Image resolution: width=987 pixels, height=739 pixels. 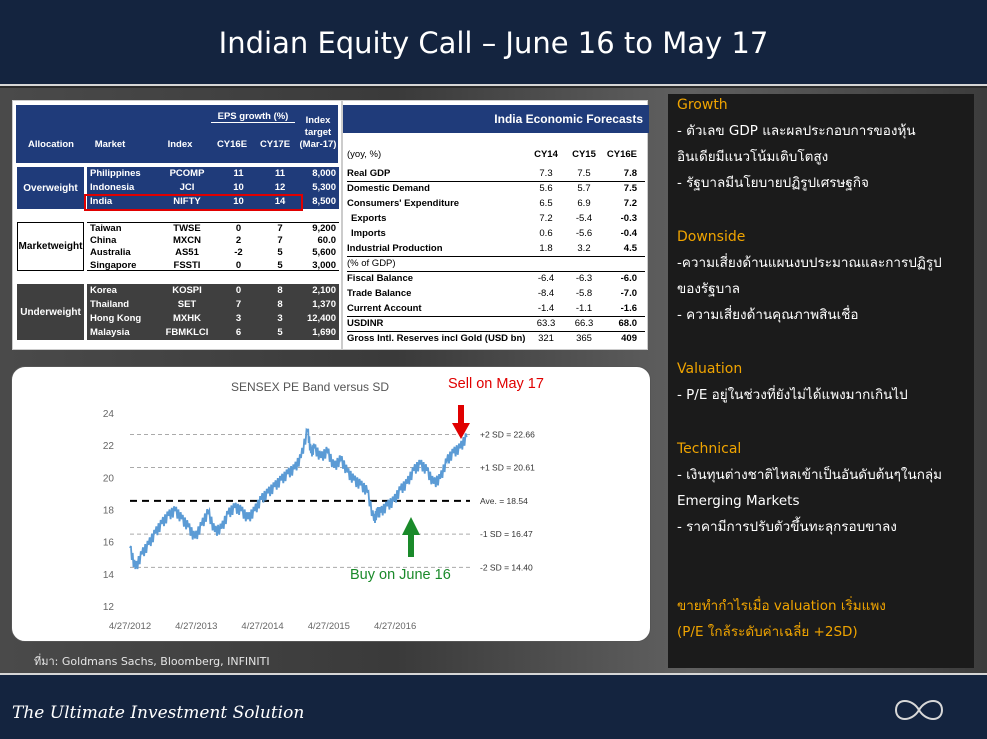 What do you see at coordinates (546, 278) in the screenshot?
I see `forecast-cell: -6.4` at bounding box center [546, 278].